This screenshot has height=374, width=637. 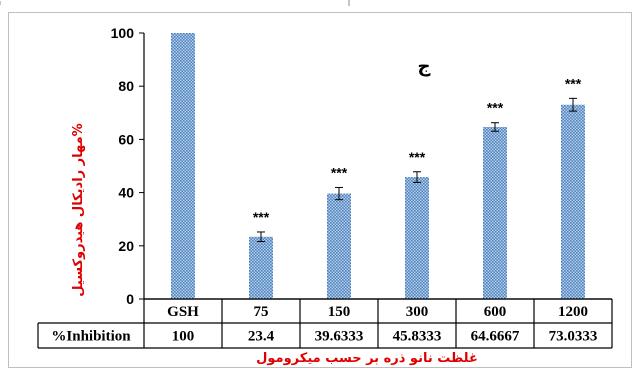 I want to click on x-tick-label: GSH, so click(x=183, y=312).